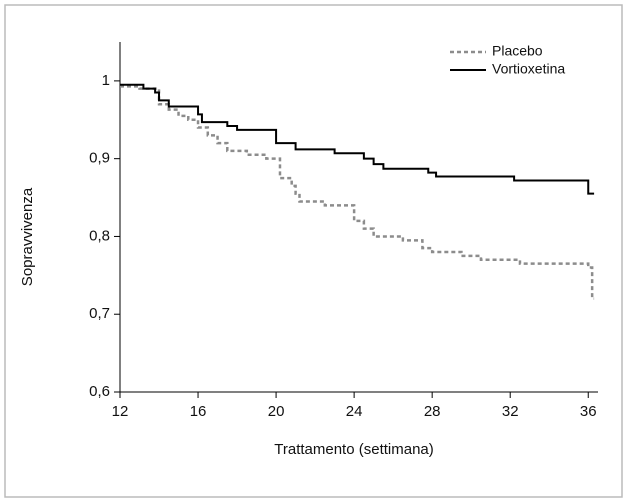  What do you see at coordinates (198, 411) in the screenshot?
I see `x-tick-label: 16` at bounding box center [198, 411].